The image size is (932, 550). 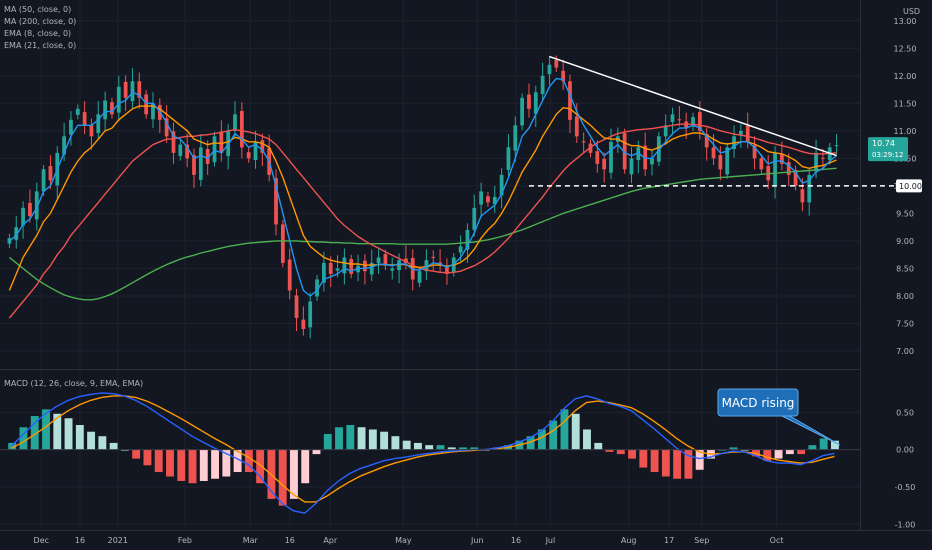 What do you see at coordinates (41, 540) in the screenshot?
I see `time-tick-label: Dec` at bounding box center [41, 540].